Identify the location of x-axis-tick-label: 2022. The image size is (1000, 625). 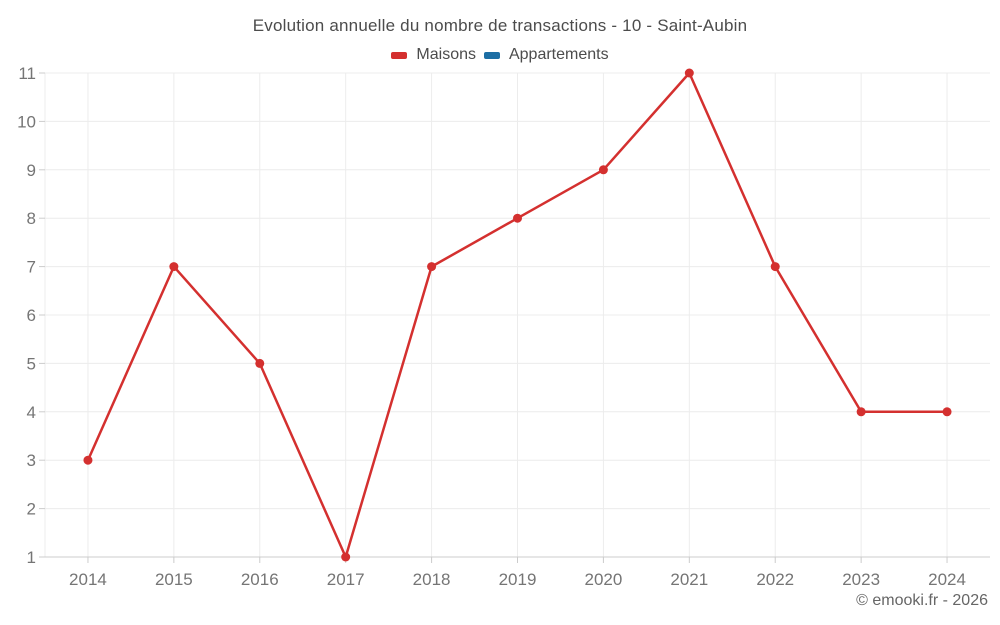
(775, 579).